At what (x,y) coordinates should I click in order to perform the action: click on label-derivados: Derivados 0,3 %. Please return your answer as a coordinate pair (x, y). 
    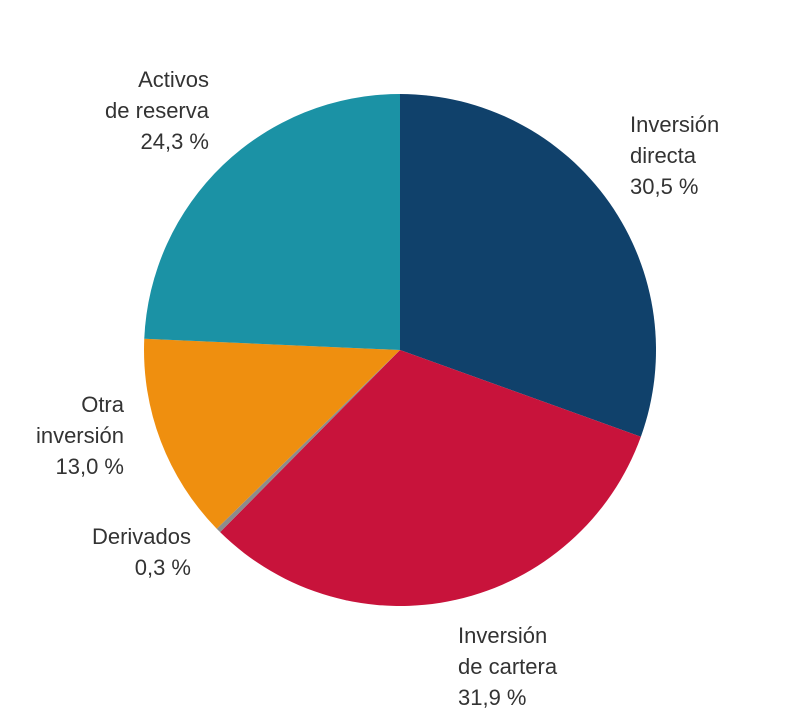
    Looking at the image, I should click on (141, 552).